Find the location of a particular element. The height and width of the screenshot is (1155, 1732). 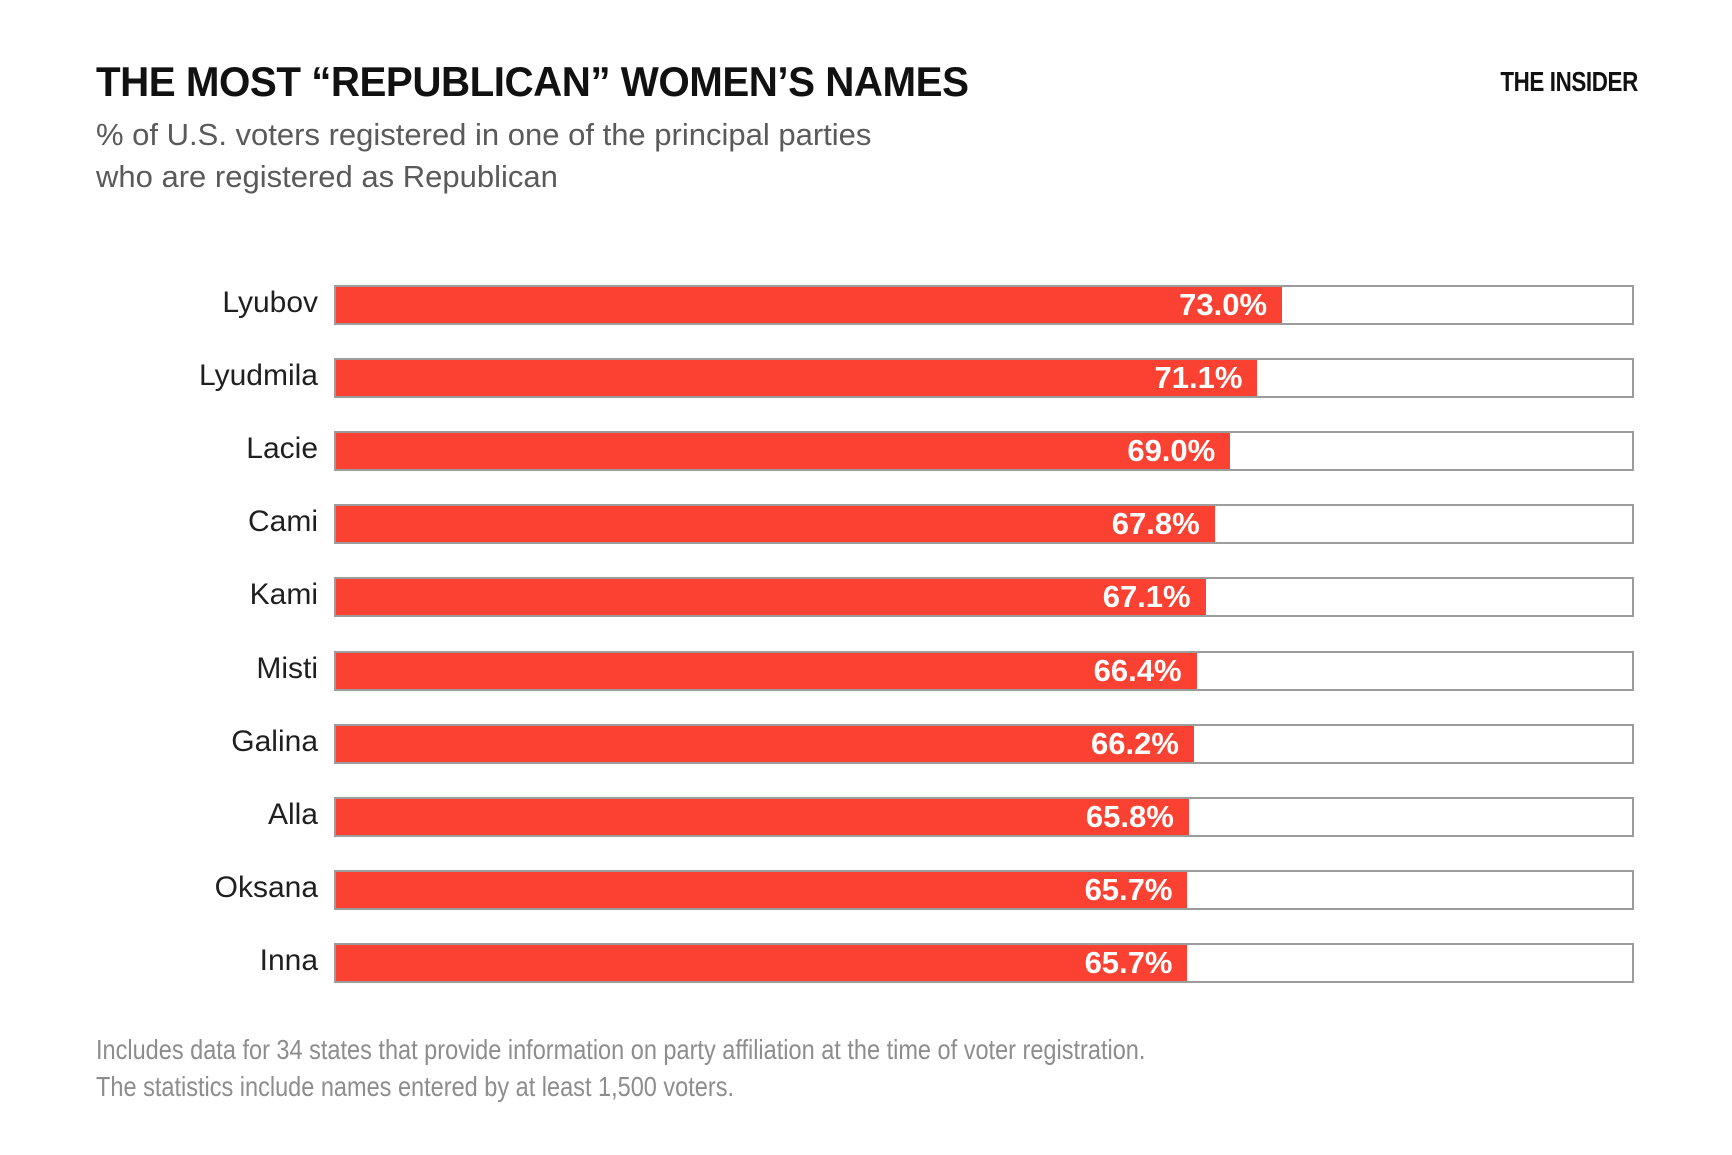

bar-fill: 67.8% is located at coordinates (775, 524).